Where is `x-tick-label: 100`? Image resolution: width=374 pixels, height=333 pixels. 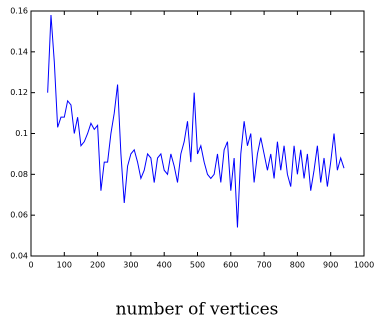
x-tick-label: 100 is located at coordinates (64, 265).